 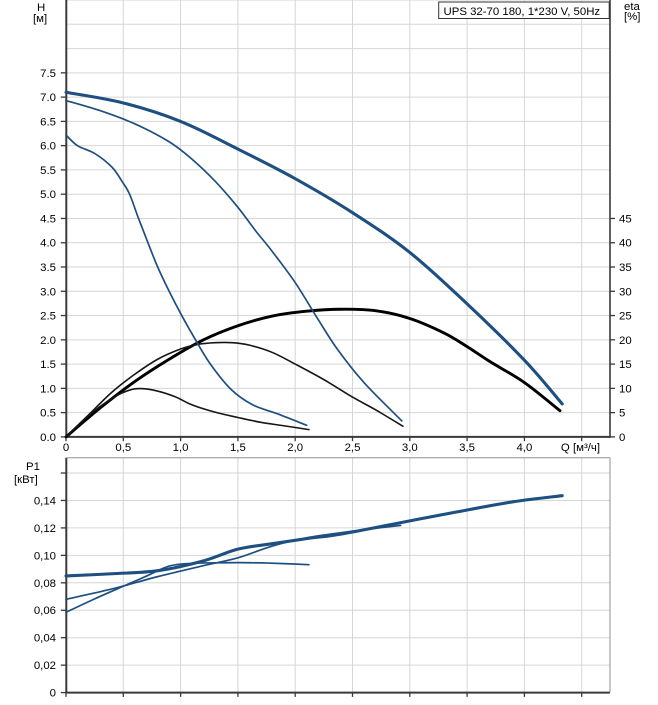 What do you see at coordinates (40, 19) in the screenshot?
I see `svg-text: [м]` at bounding box center [40, 19].